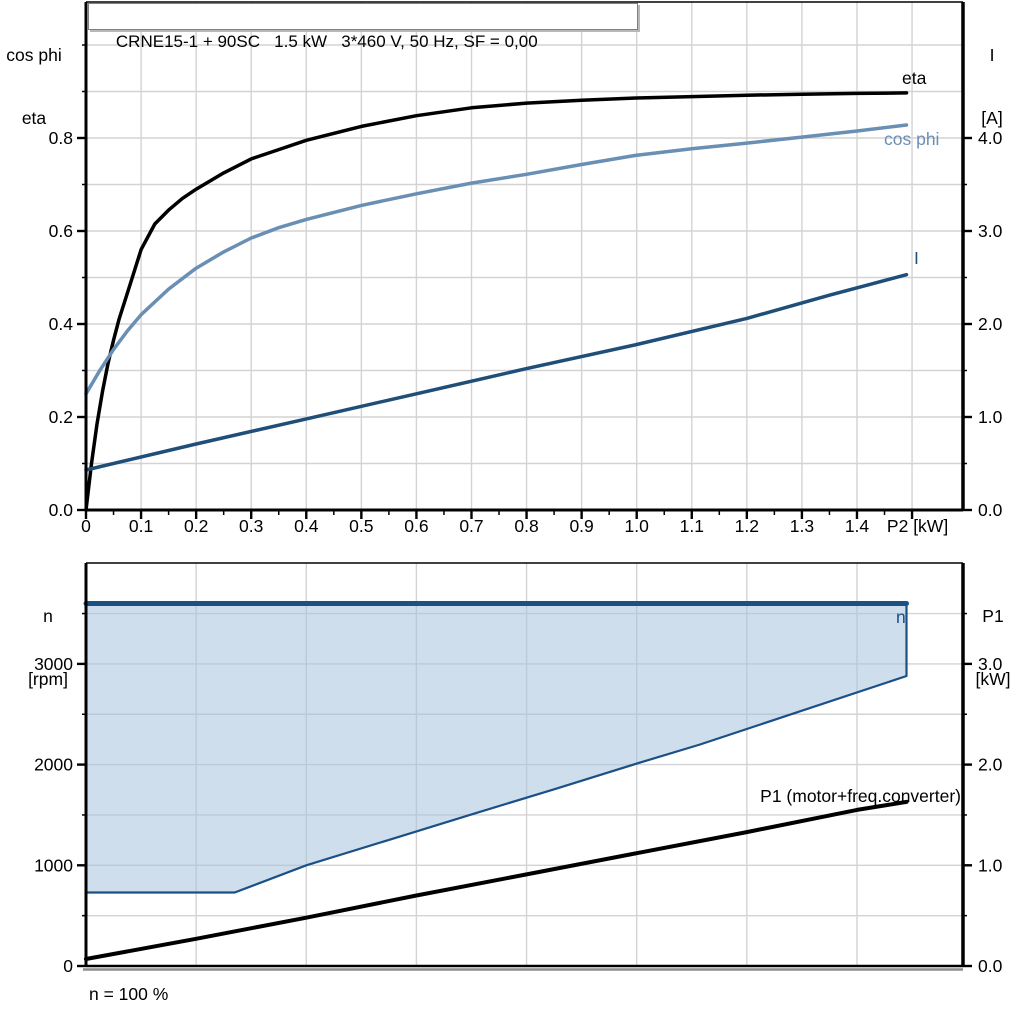 This screenshot has width=1024, height=1024. I want to click on left-axis-tick-label: 0.0, so click(61, 510).